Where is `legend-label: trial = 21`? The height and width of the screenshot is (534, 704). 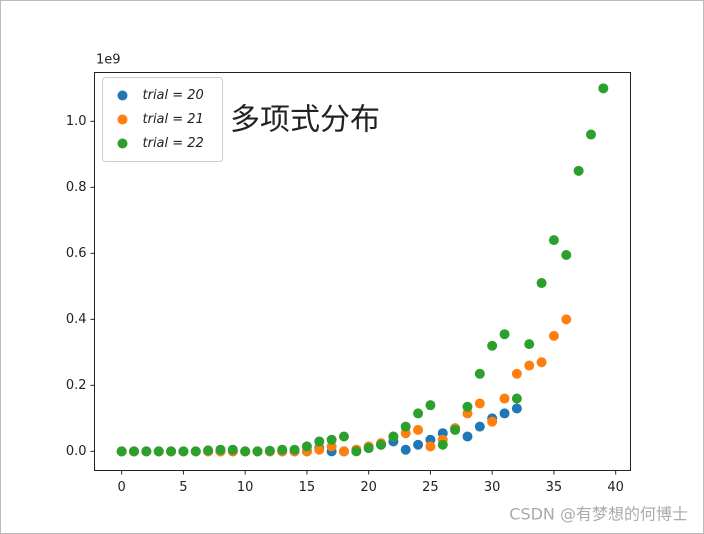 legend-label: trial = 21 is located at coordinates (173, 119).